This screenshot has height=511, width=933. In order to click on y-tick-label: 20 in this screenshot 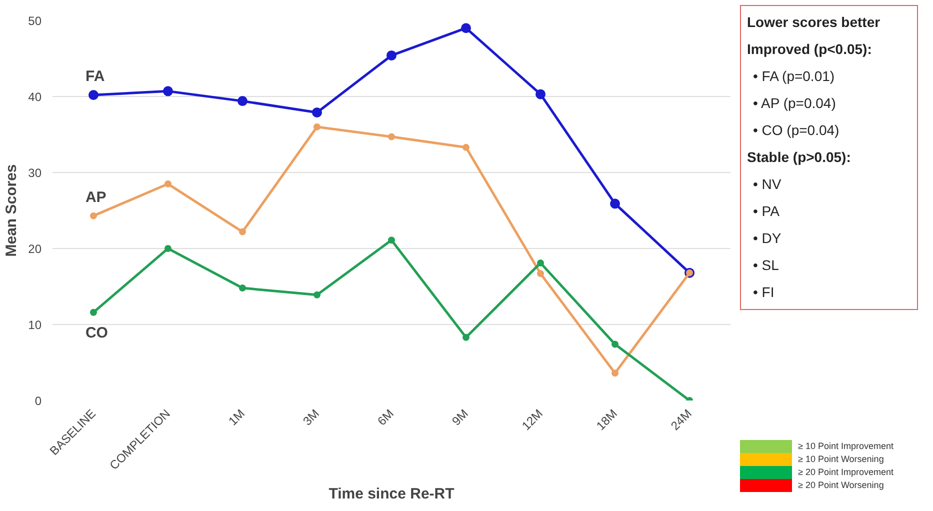, I will do `click(35, 249)`.